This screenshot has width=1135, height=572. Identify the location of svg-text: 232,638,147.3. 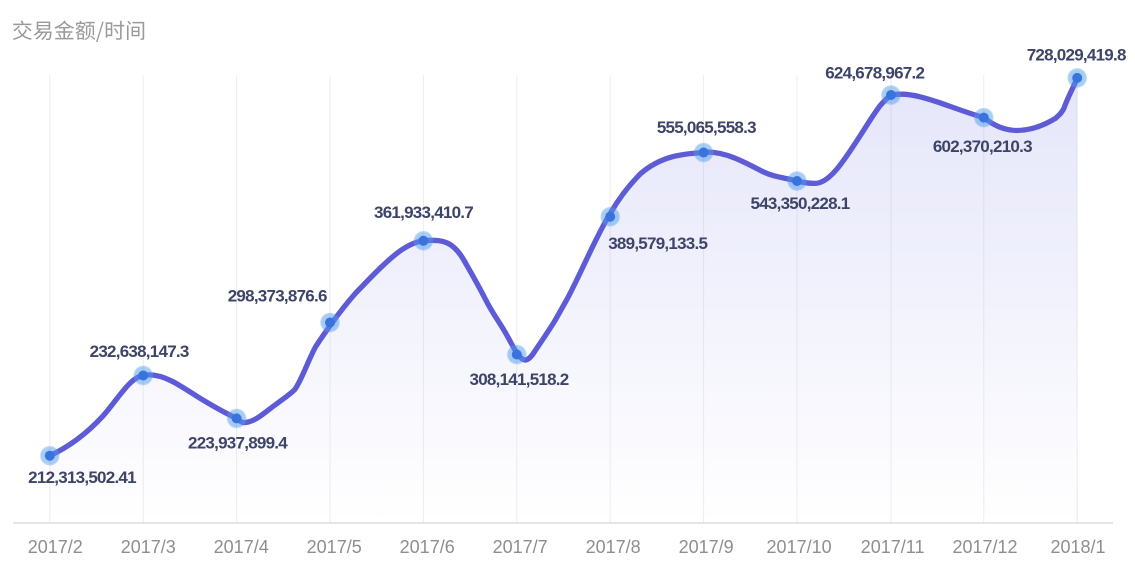
(139, 351).